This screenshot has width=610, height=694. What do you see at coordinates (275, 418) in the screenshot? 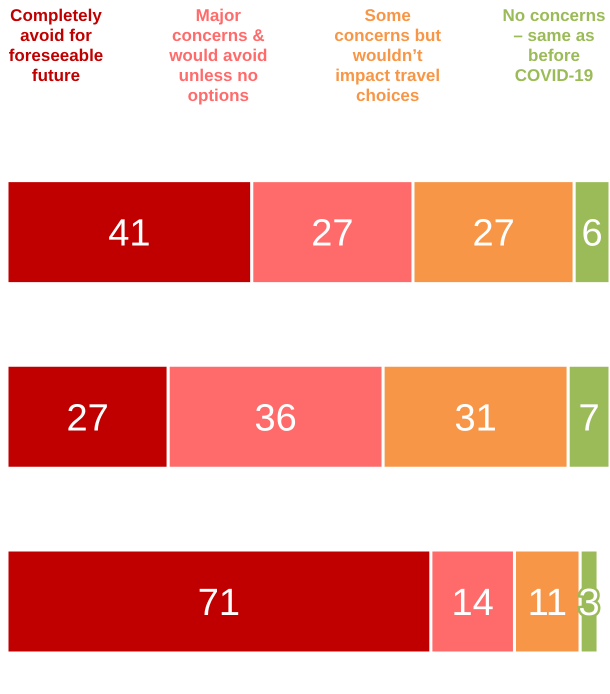
I see `data-label: 36` at bounding box center [275, 418].